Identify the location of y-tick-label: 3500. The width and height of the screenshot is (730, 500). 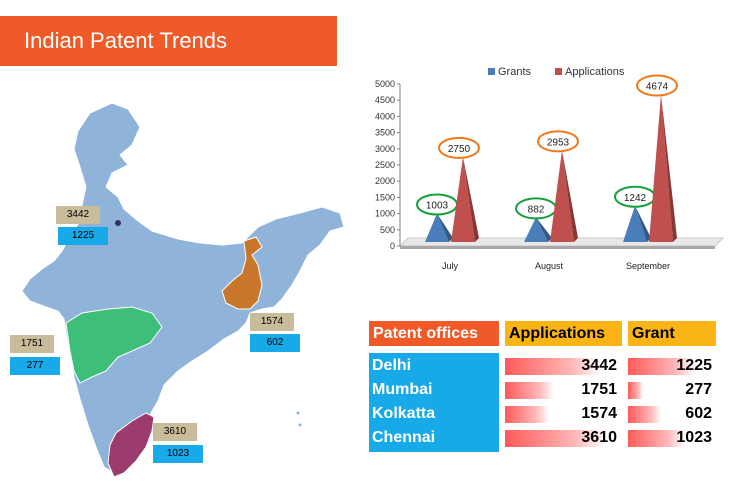
(385, 133).